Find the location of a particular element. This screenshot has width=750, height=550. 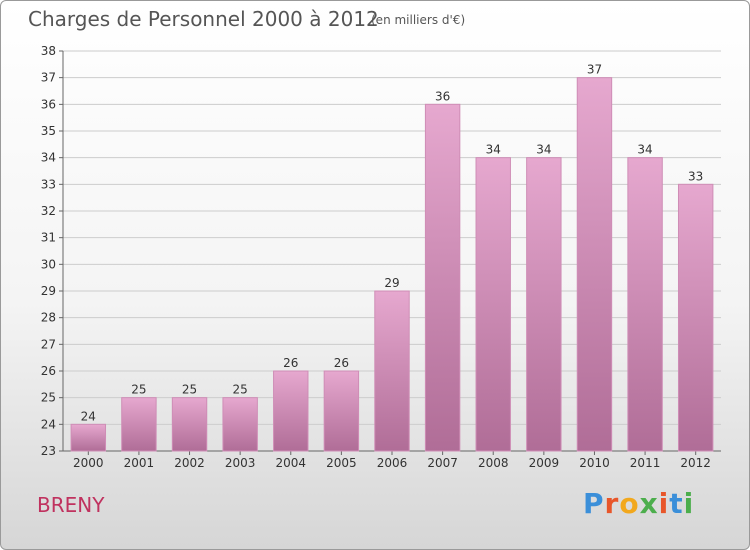

x-tick-label: 2007 is located at coordinates (442, 463).